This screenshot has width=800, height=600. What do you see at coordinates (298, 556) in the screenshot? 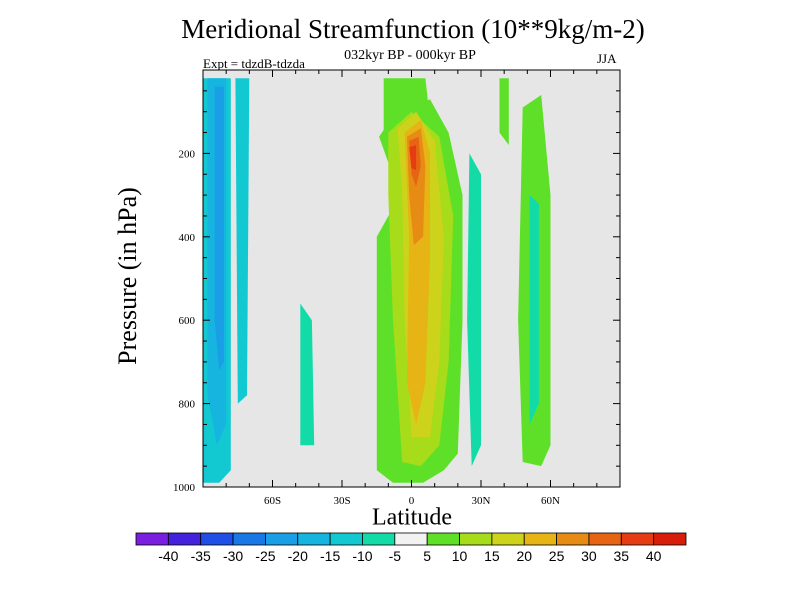
I see `colorbar-label: -20` at bounding box center [298, 556].